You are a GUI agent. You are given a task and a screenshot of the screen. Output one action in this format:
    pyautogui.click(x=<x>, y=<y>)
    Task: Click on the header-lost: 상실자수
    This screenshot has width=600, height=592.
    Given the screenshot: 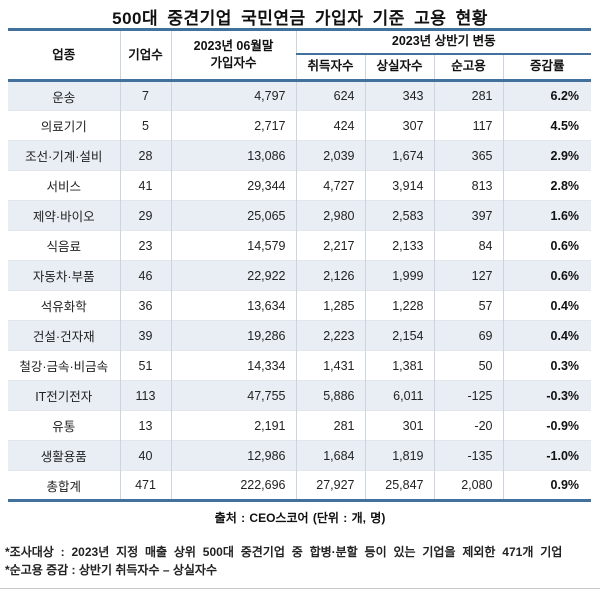 What is the action you would take?
    pyautogui.click(x=399, y=67)
    